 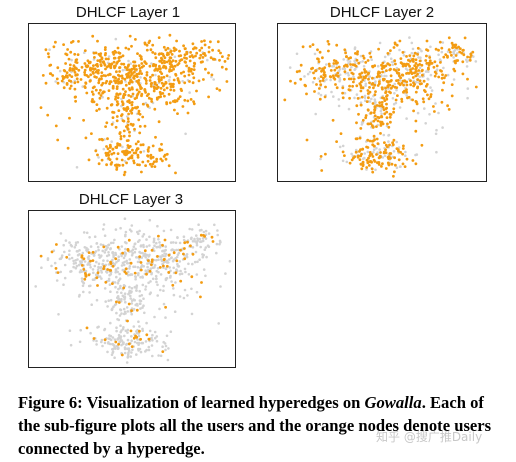 What do you see at coordinates (132, 102) in the screenshot?
I see `panel-1-scatter` at bounding box center [132, 102].